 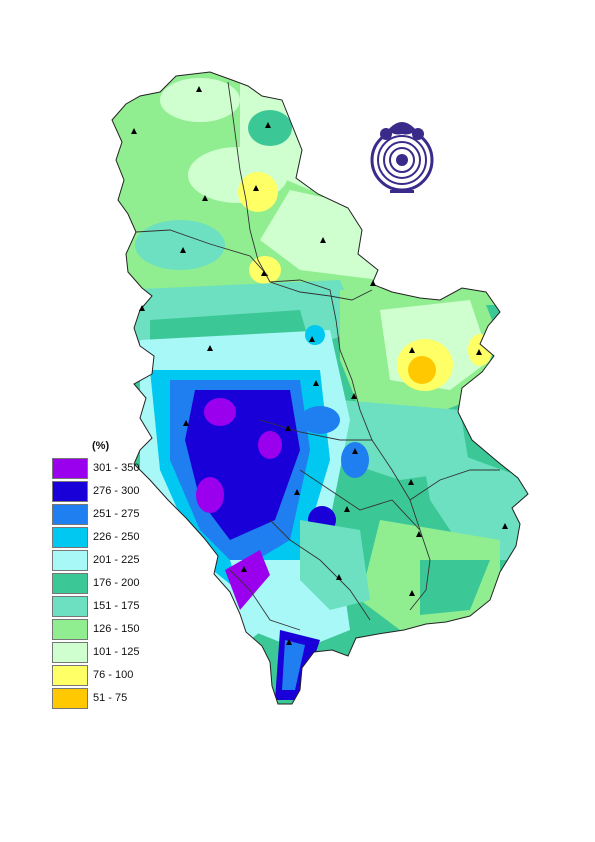 I want to click on legend-item: 151 - 175, so click(x=122, y=607).